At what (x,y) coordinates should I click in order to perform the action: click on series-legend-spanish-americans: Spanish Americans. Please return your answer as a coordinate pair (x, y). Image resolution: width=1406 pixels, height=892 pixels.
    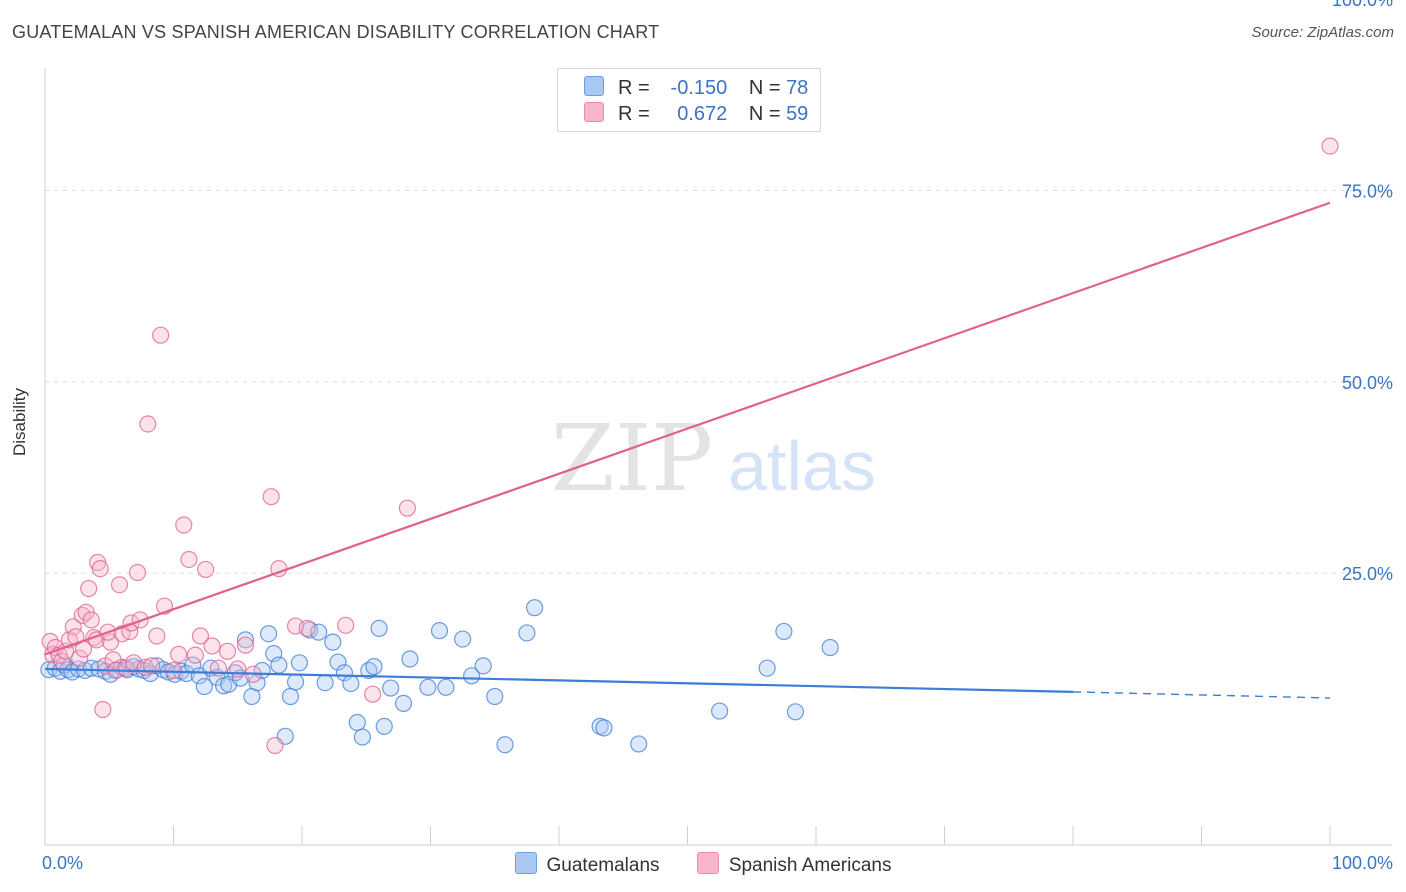
    Looking at the image, I should click on (794, 864).